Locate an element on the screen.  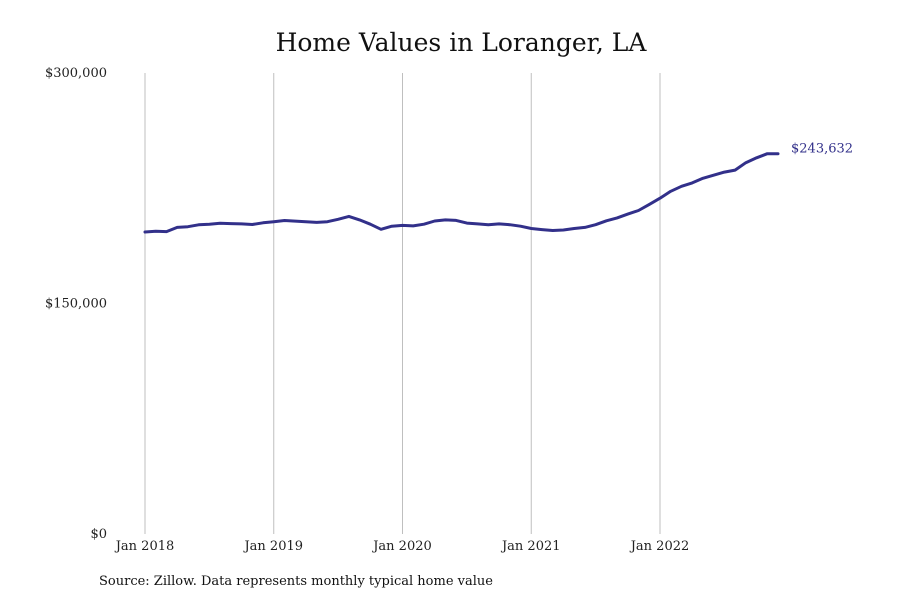
x-tick-label: Jan 2022 is located at coordinates (659, 546).